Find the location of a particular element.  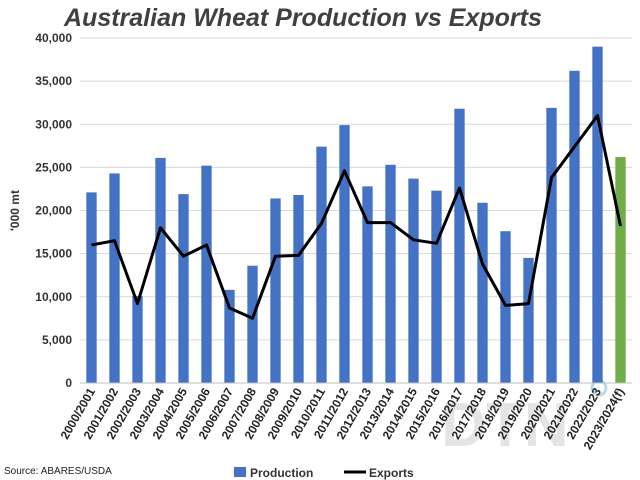

y-tick-label: 0 is located at coordinates (68, 383).